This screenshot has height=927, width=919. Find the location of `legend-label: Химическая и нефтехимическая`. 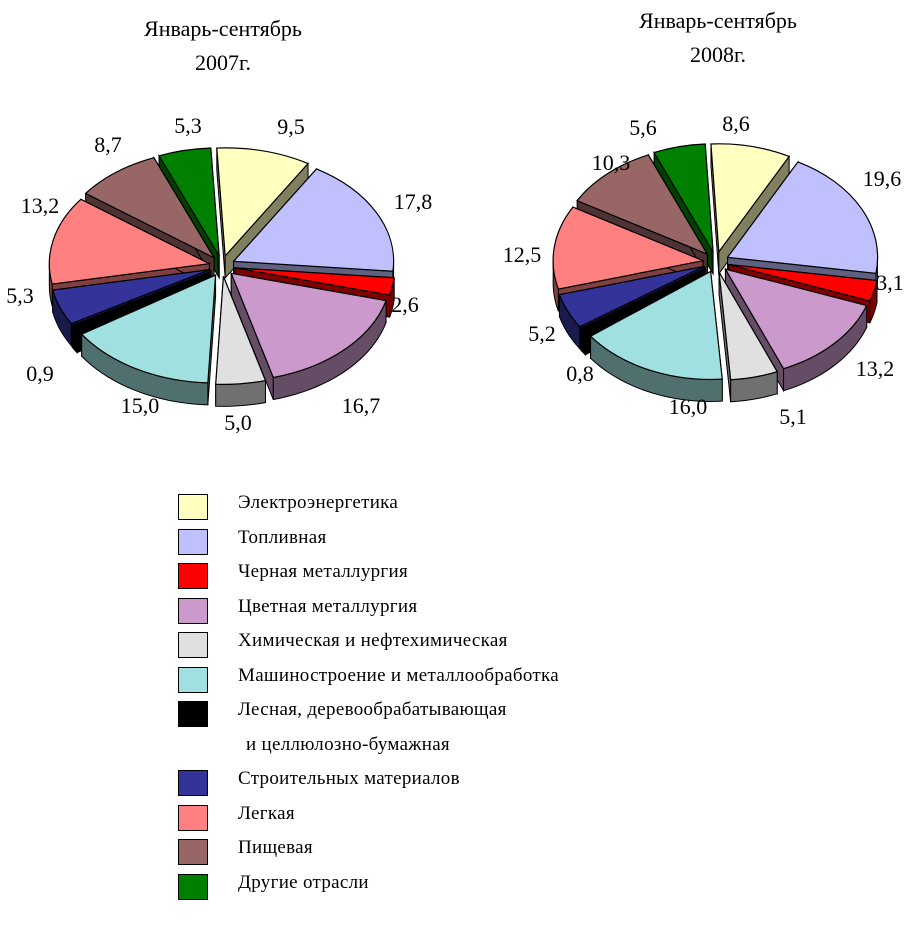

legend-label: Химическая и нефтехимическая is located at coordinates (373, 640).